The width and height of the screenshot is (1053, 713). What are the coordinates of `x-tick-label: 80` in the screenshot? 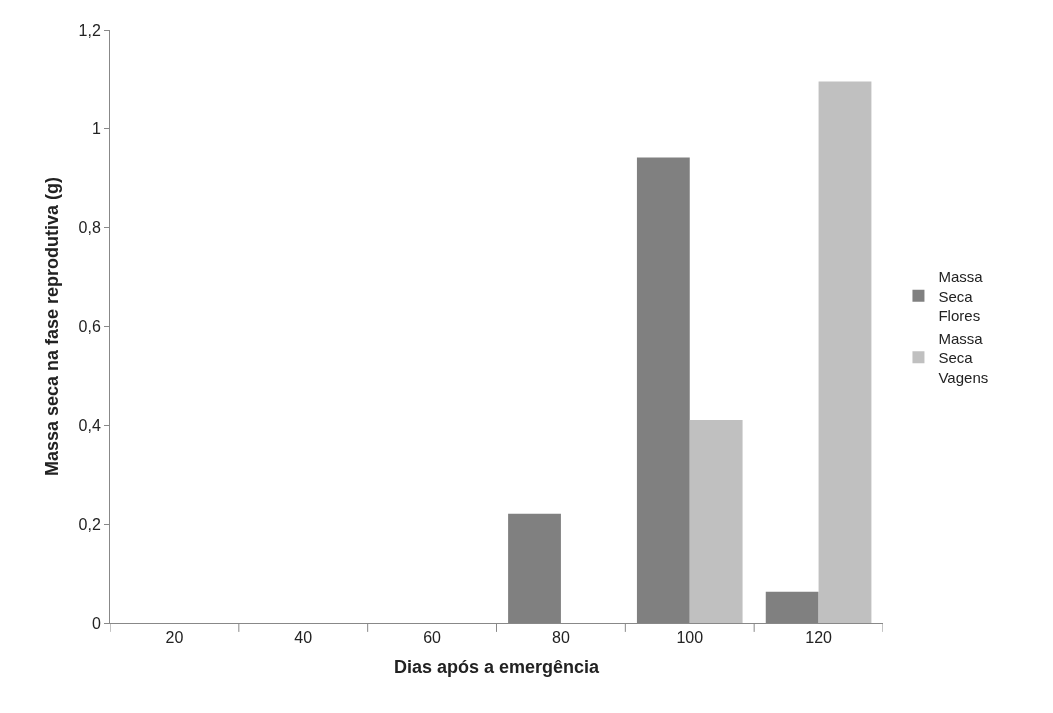 It's located at (561, 638).